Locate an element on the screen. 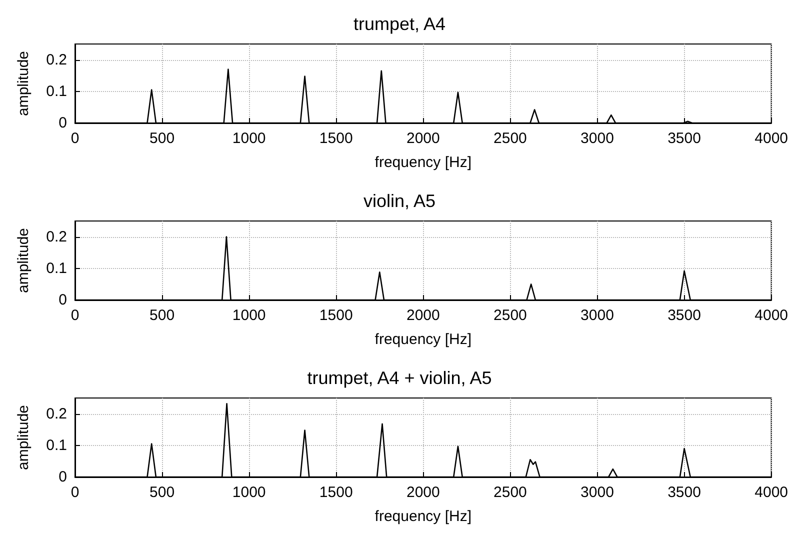 Image resolution: width=799 pixels, height=548 pixels. chart-title: violin, A5 is located at coordinates (399, 201).